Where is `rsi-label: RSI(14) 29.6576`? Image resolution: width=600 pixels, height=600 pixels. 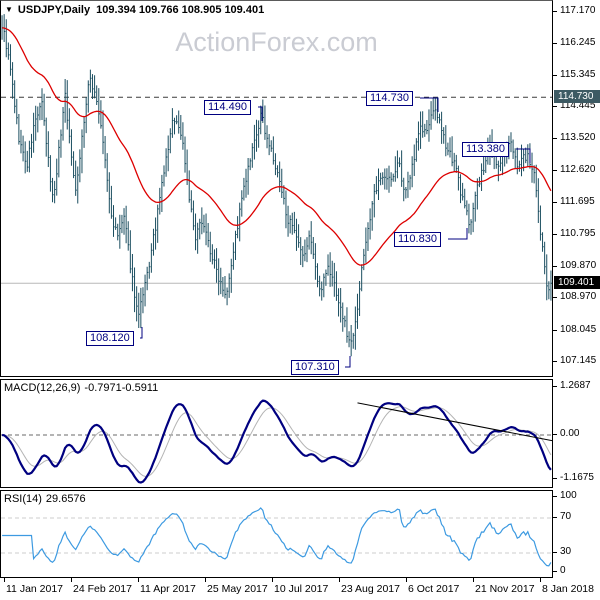 rsi-label: RSI(14) 29.6576 is located at coordinates (45, 499).